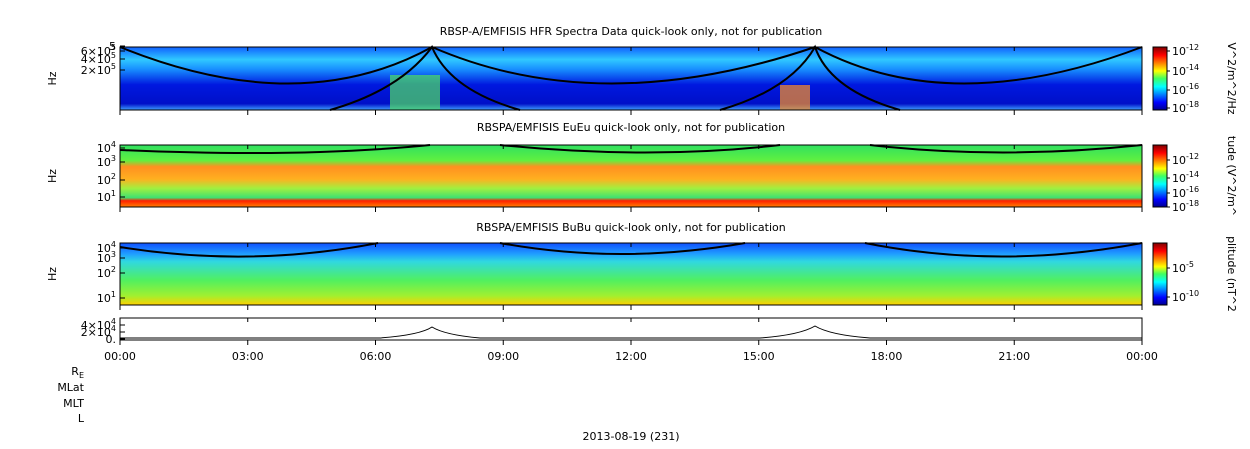  I want to click on ephemeris-label-base: MLat, so click(70, 387).